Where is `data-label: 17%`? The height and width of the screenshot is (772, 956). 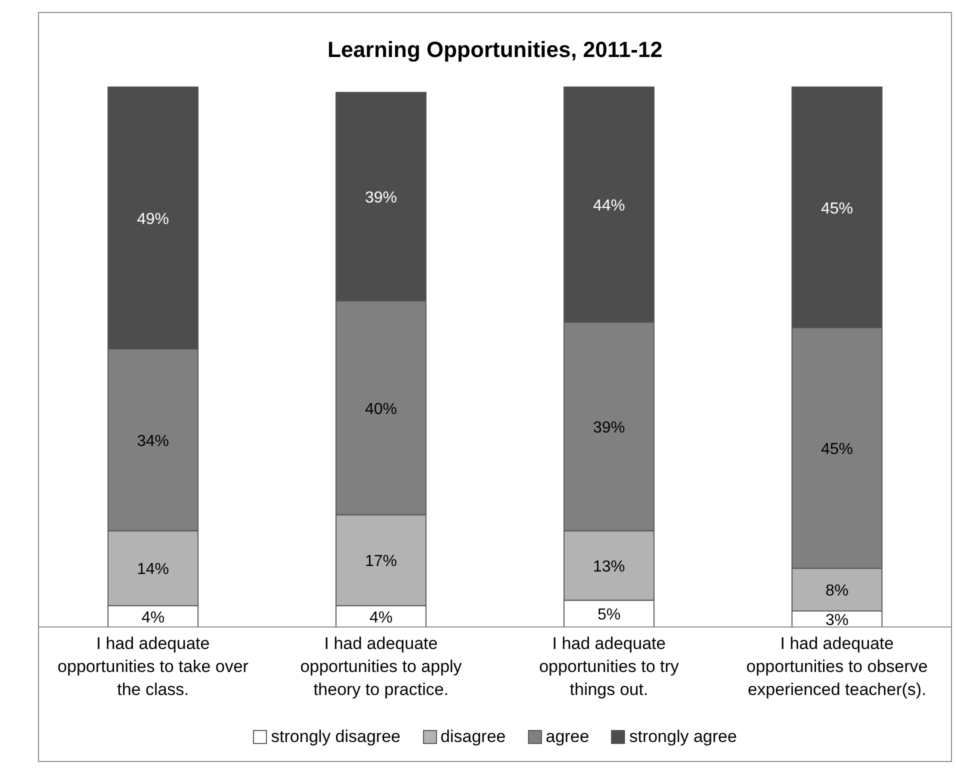 data-label: 17% is located at coordinates (381, 561).